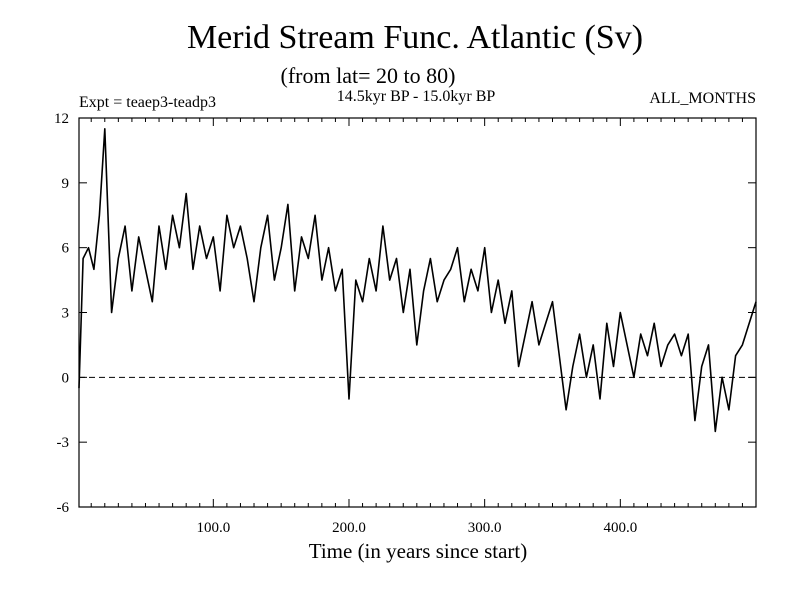 This screenshot has width=800, height=600. What do you see at coordinates (63, 508) in the screenshot?
I see `y-tick-label: -6` at bounding box center [63, 508].